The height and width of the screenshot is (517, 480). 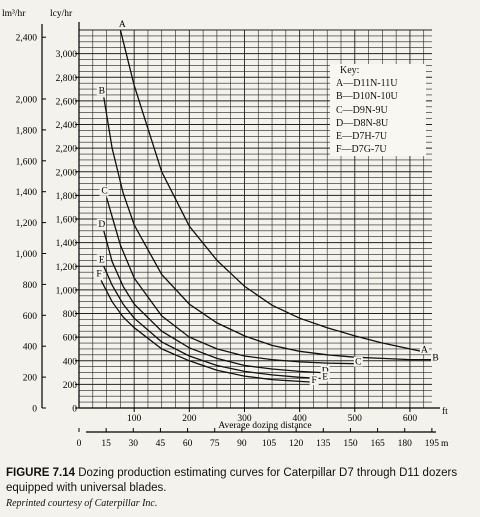 What do you see at coordinates (70, 386) in the screenshot?
I see `y-tick-label-cy: 200` at bounding box center [70, 386].